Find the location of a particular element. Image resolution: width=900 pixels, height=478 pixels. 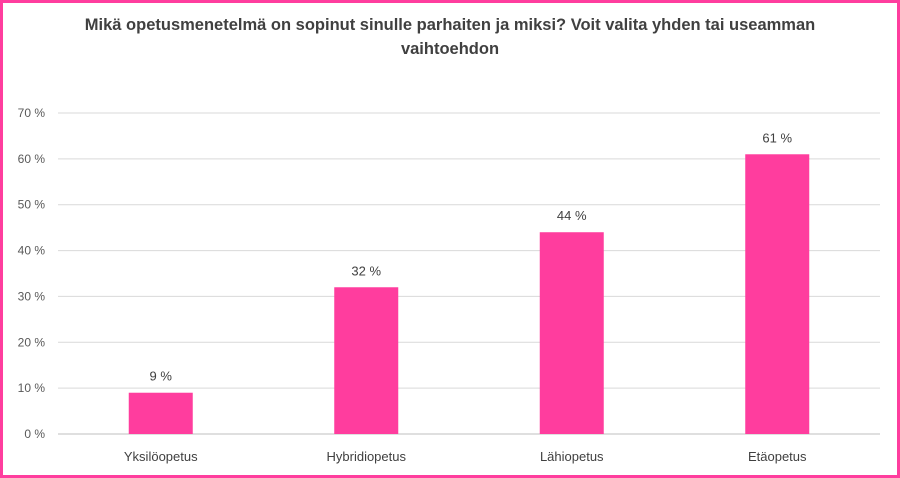

y-tick-label: 60 % is located at coordinates (32, 159).